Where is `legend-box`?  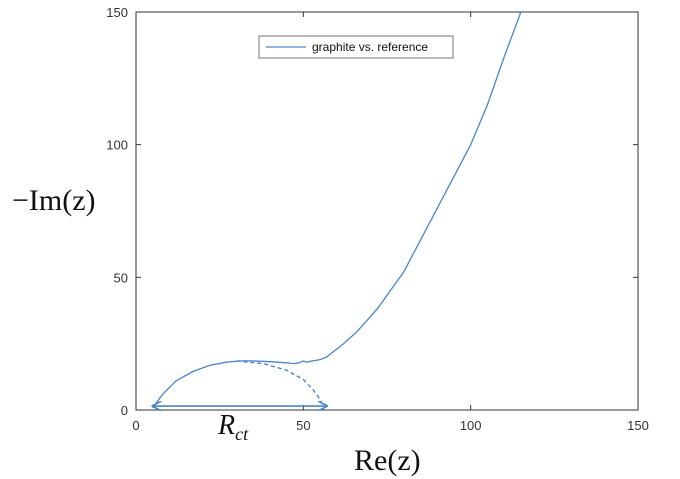 legend-box is located at coordinates (356, 47).